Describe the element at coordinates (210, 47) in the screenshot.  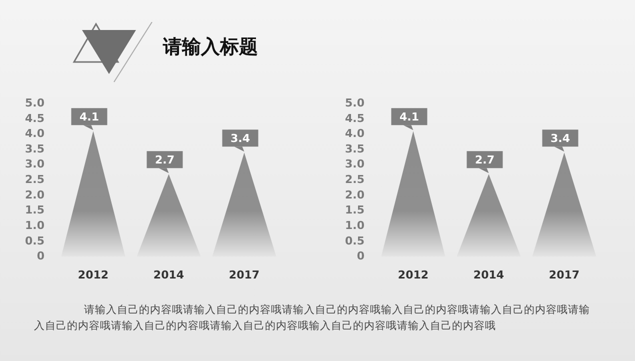
I see `chart-title: 请输入标题` at that location.